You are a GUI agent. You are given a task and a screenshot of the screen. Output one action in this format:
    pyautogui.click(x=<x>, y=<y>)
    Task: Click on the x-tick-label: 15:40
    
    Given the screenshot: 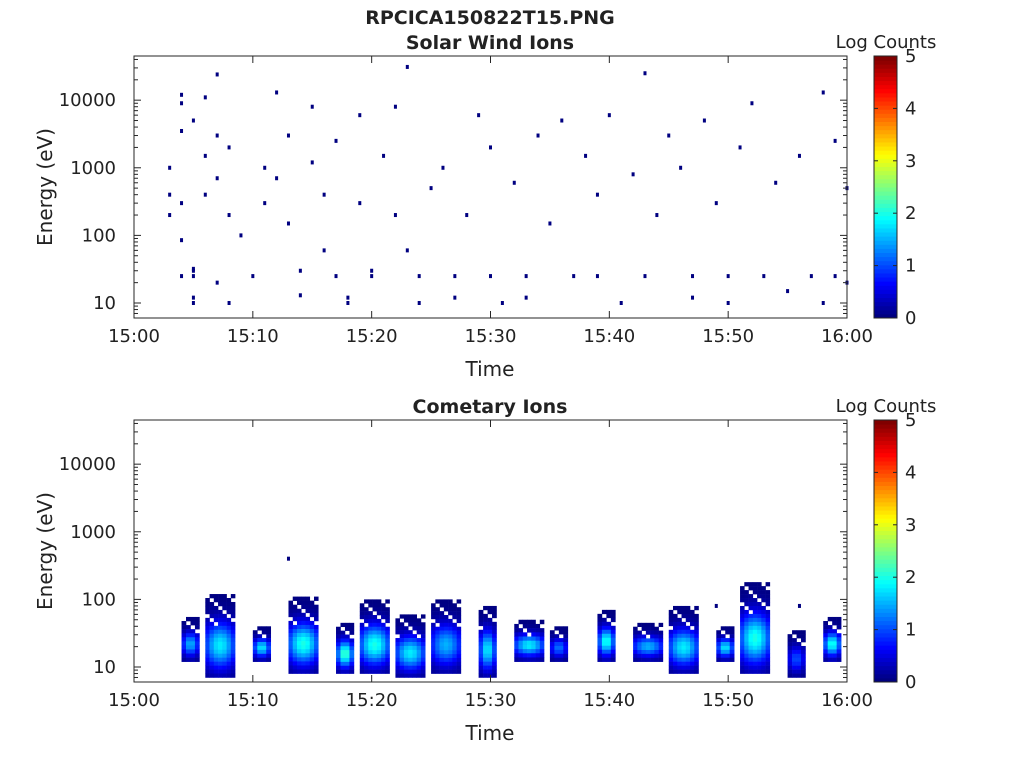 What is the action you would take?
    pyautogui.click(x=609, y=700)
    